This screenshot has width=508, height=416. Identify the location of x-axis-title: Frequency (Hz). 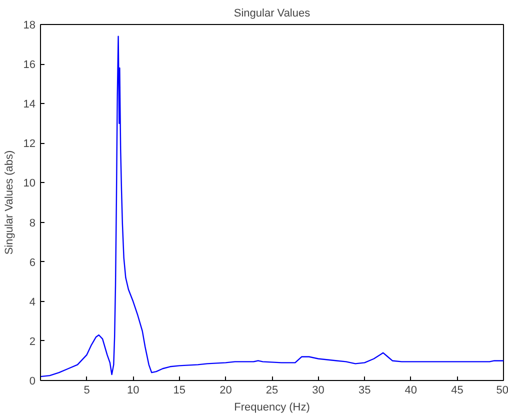
(272, 408).